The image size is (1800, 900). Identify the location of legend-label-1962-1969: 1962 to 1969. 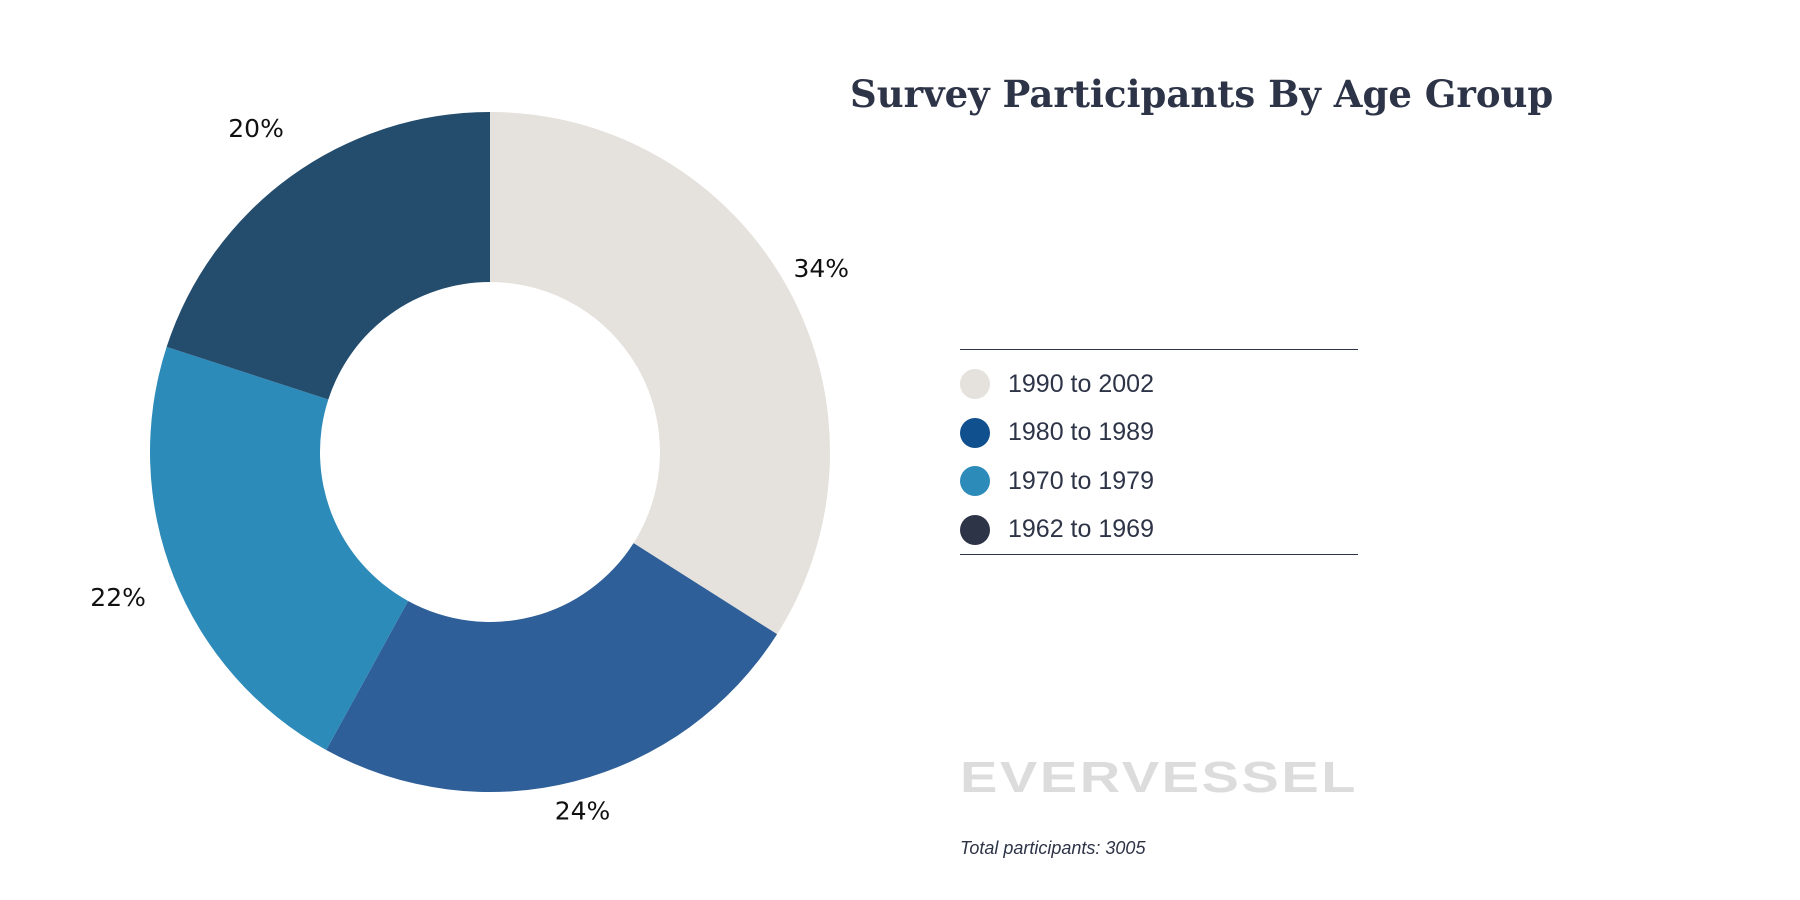
(1081, 529).